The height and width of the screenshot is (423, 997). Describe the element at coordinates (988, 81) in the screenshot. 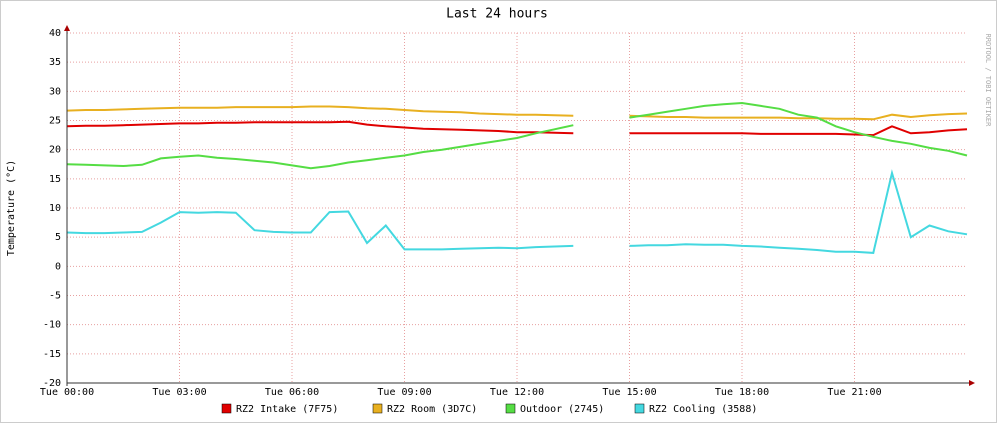

I see `watermark: RRDTOOL / TOBI OETIKER` at that location.